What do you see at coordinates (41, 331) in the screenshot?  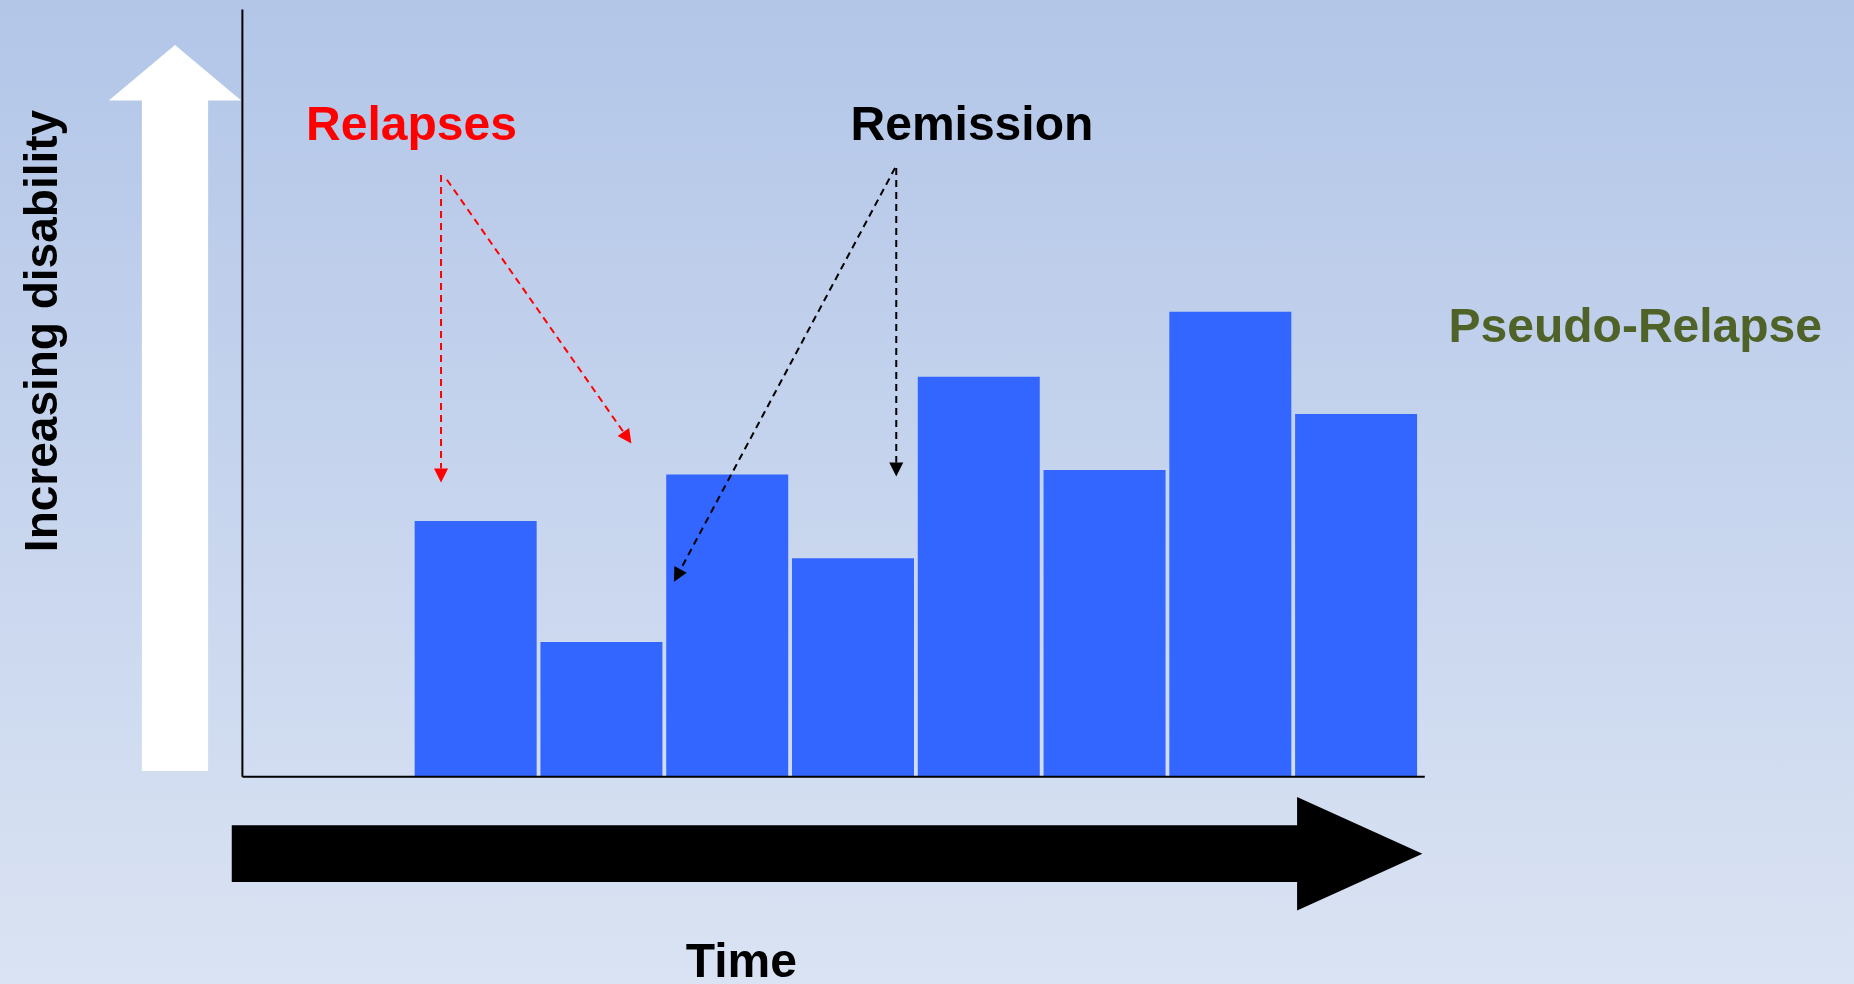 I see `text: Increasing disability` at bounding box center [41, 331].